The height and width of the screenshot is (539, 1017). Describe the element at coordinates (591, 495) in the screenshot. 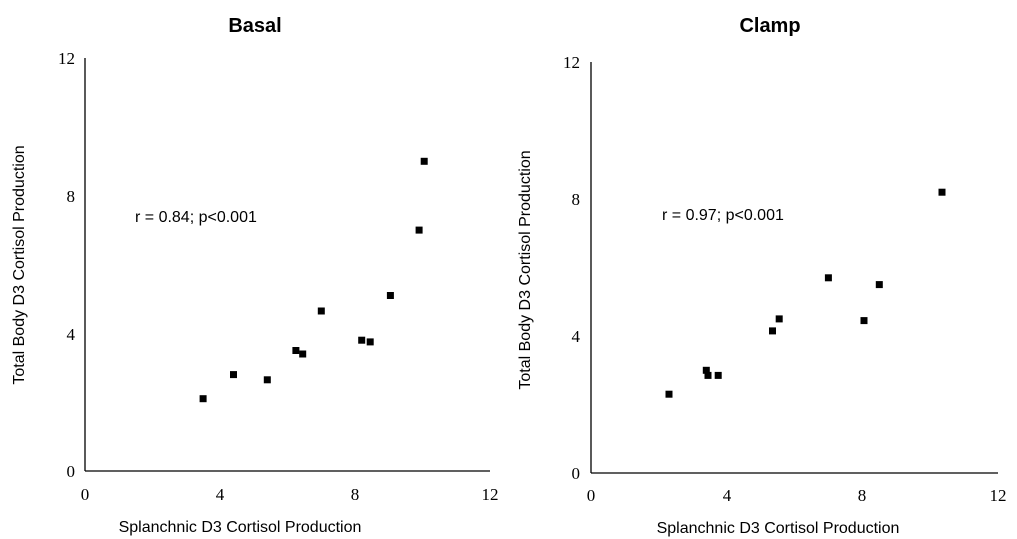

I see `clamp-x-tick-0: 0` at that location.